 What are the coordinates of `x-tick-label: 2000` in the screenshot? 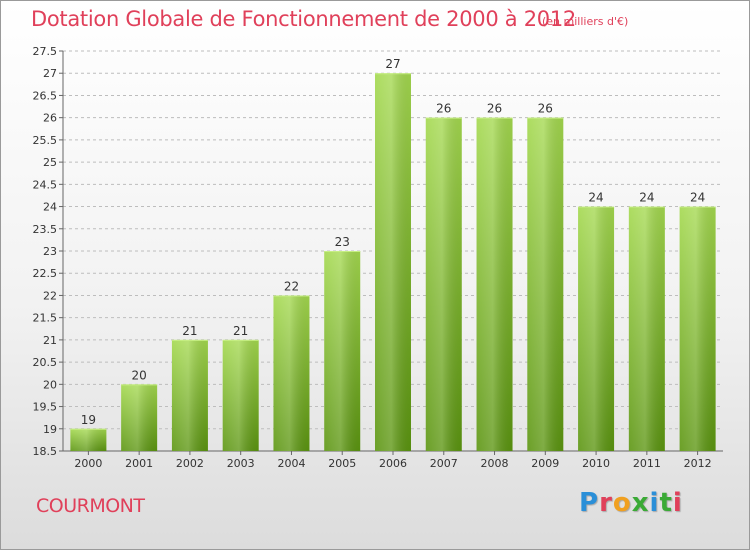 It's located at (88, 463).